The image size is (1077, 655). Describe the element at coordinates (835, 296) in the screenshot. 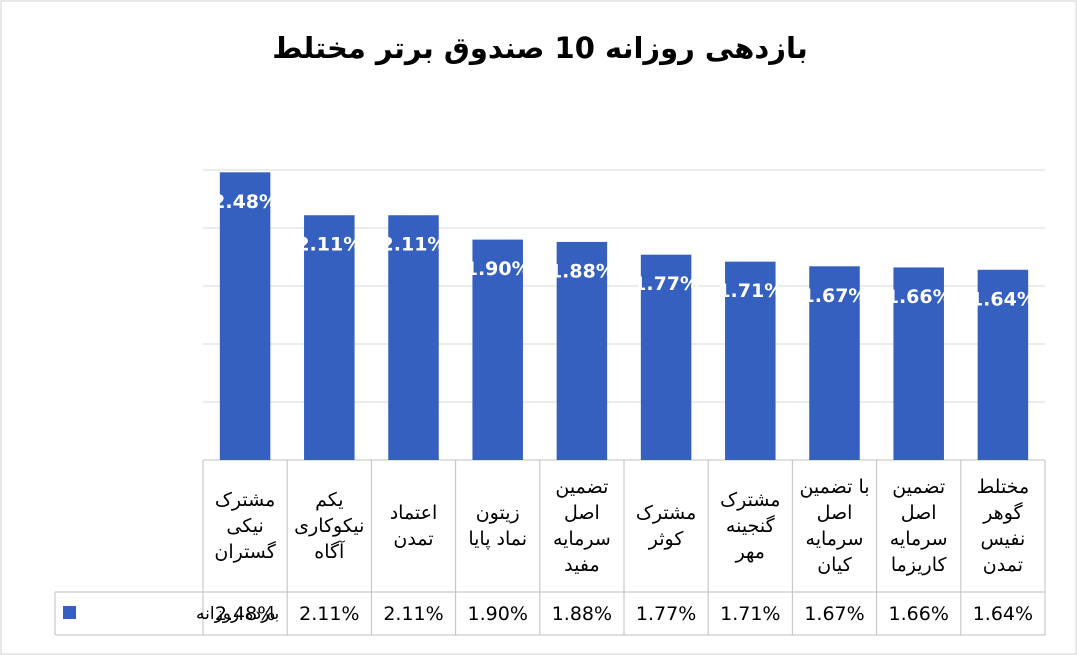

I see `data-label: 1.67%` at that location.